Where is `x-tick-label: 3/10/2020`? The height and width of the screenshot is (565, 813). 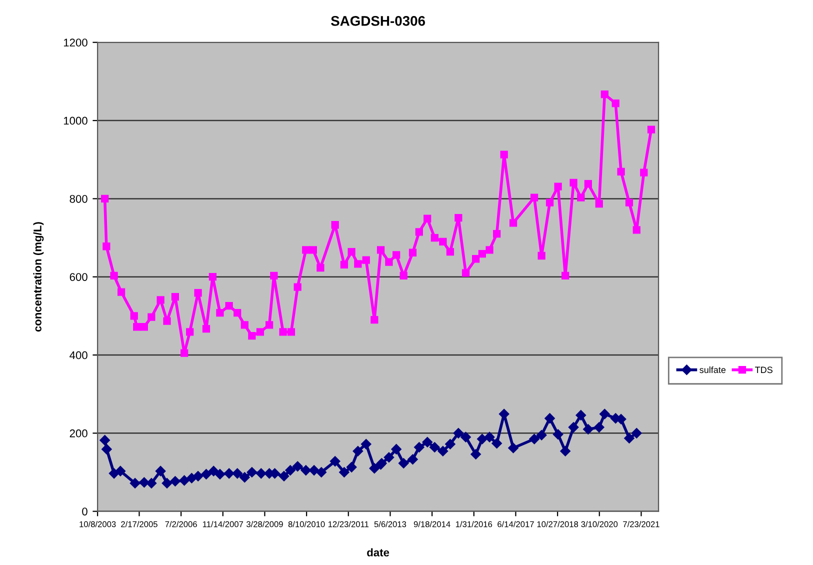 x-tick-label: 3/10/2020 is located at coordinates (599, 524).